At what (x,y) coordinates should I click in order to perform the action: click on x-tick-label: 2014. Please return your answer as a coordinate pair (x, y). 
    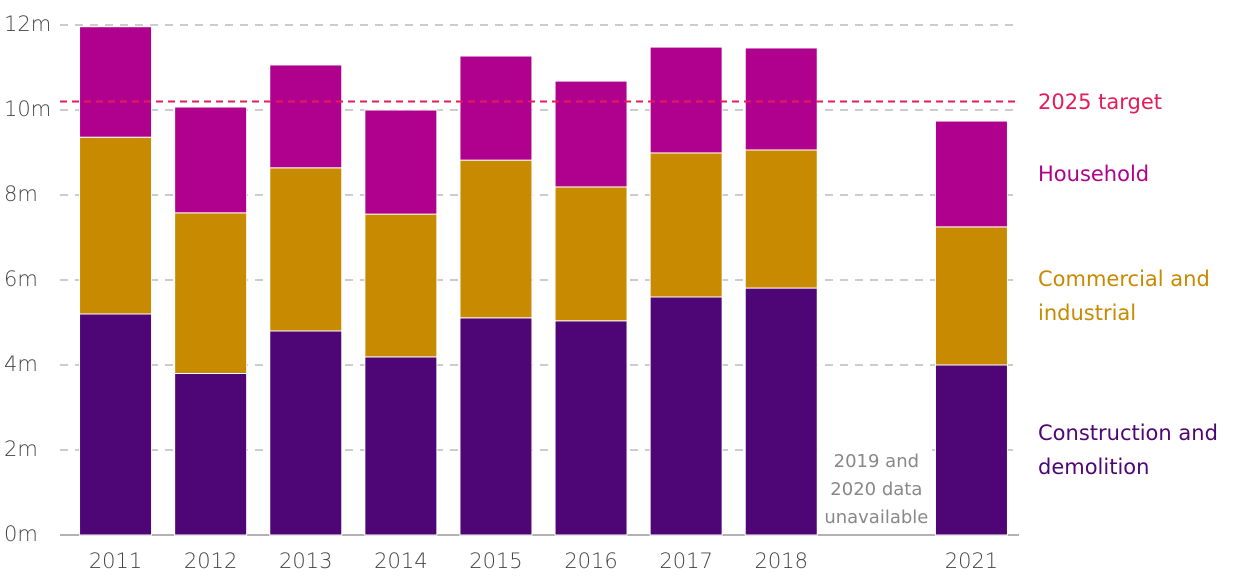
    Looking at the image, I should click on (400, 561).